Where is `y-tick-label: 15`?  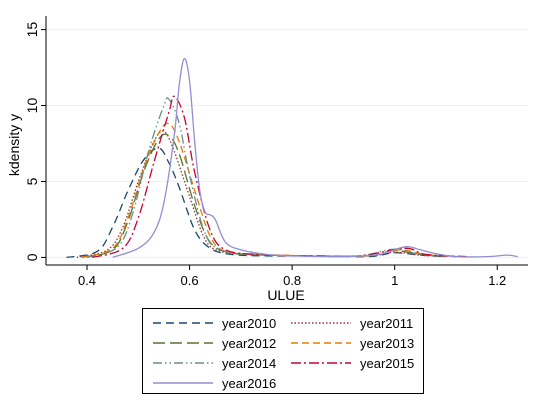
y-tick-label: 15 is located at coordinates (32, 30).